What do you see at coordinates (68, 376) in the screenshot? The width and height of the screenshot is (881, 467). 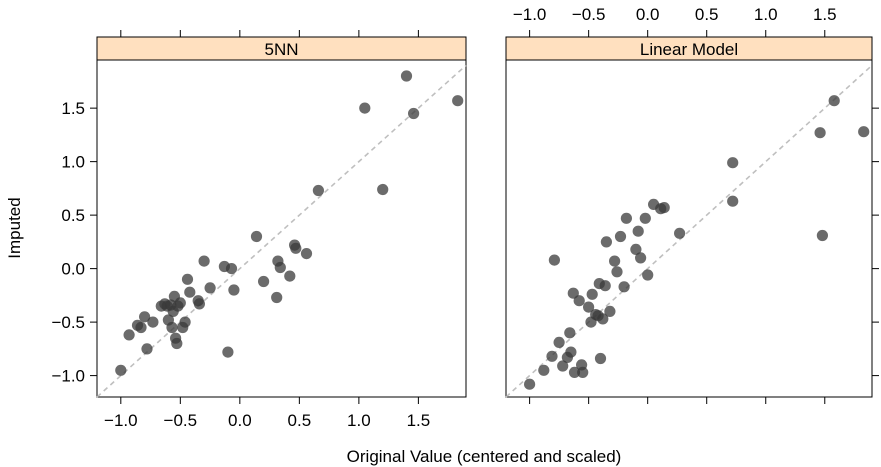 I see `y-tick-label: −1.0` at bounding box center [68, 376].